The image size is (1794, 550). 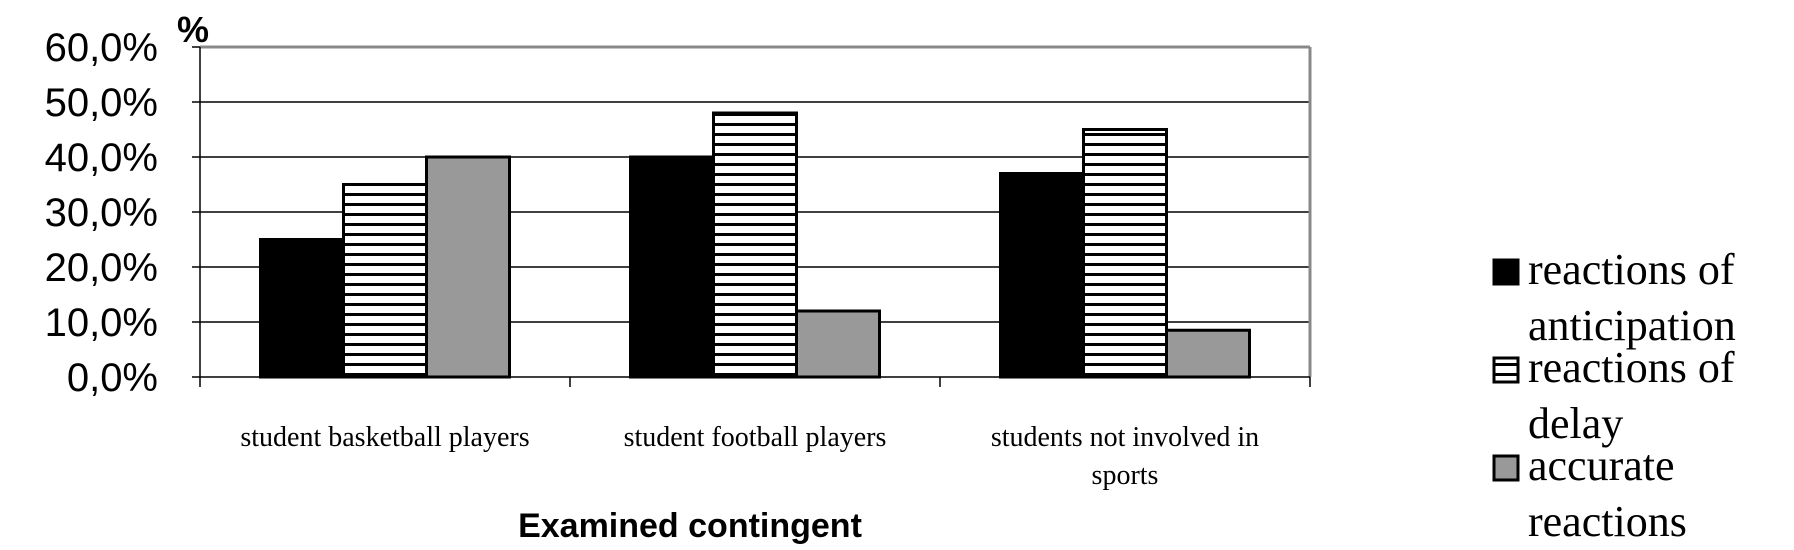 I want to click on legend-label: anticipation, so click(x=1632, y=325).